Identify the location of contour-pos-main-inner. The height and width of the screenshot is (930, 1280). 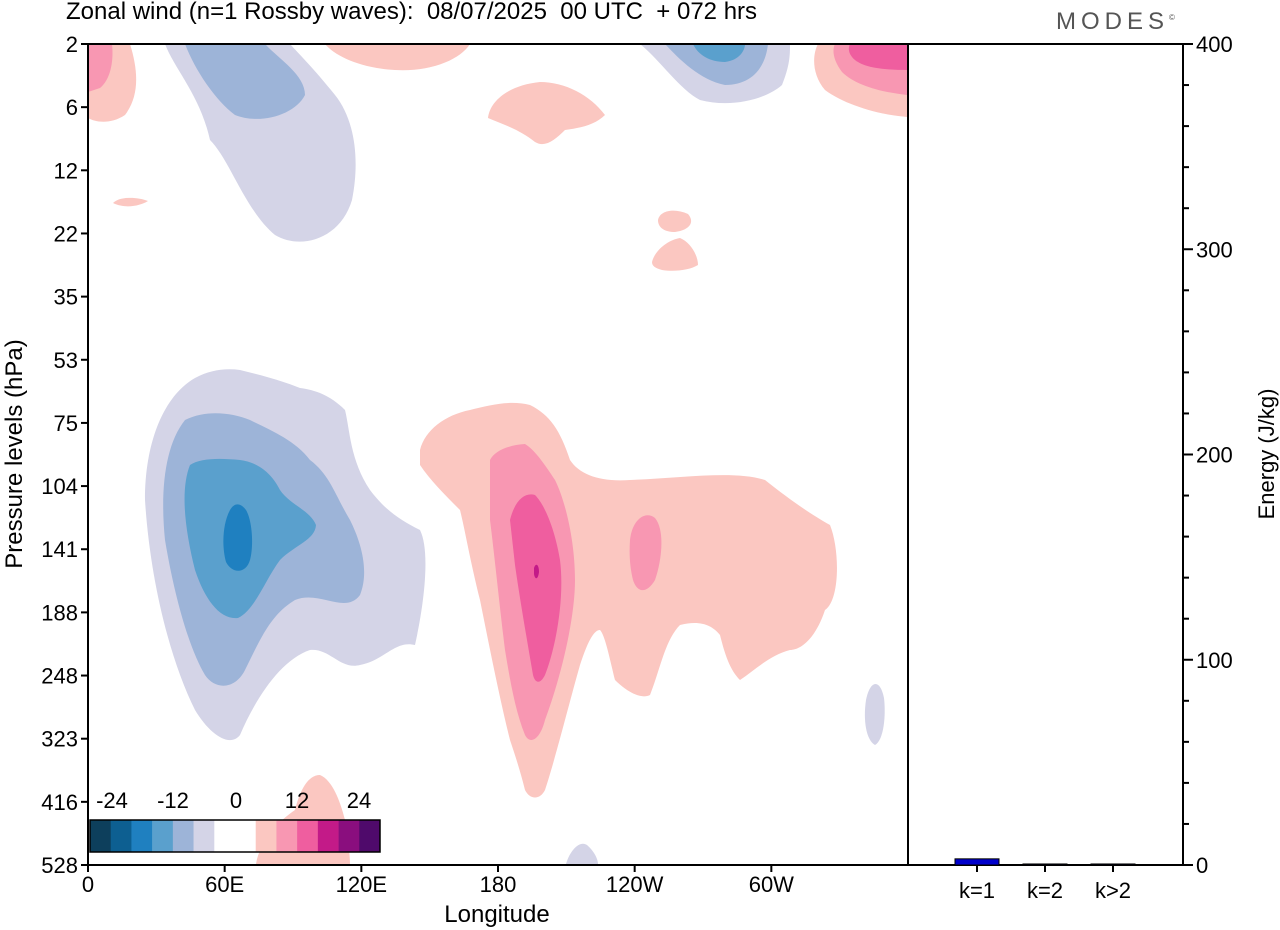
(536, 588).